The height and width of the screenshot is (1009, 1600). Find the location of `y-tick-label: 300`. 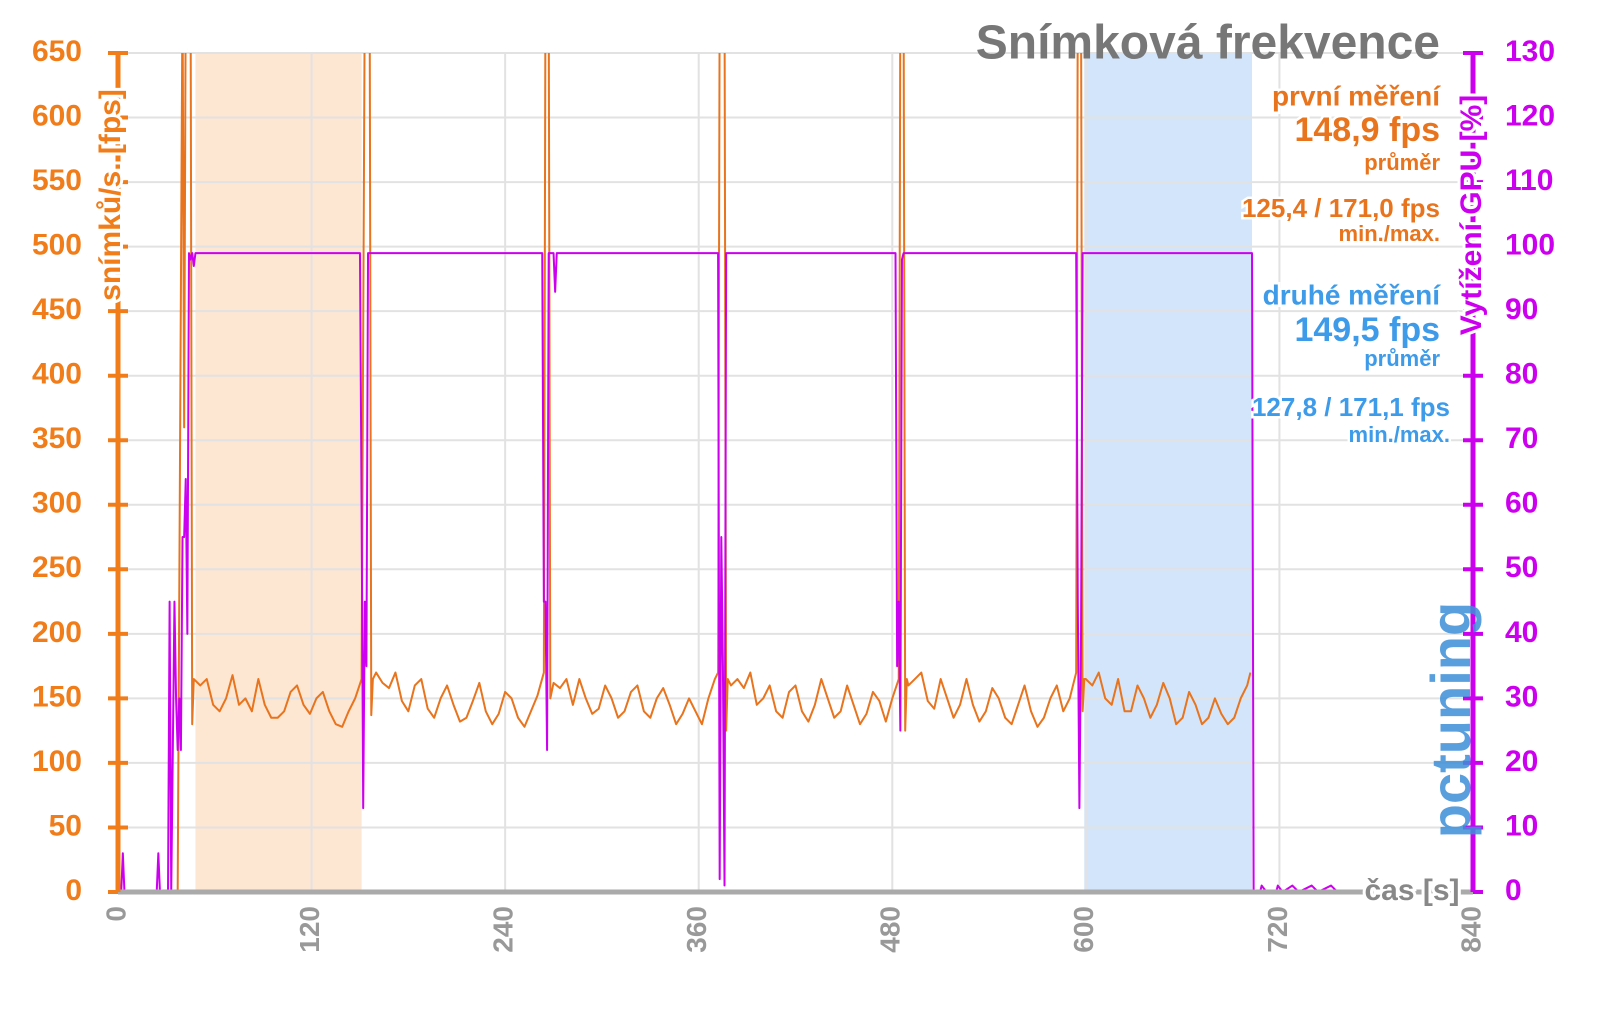

y-tick-label: 300 is located at coordinates (57, 503).